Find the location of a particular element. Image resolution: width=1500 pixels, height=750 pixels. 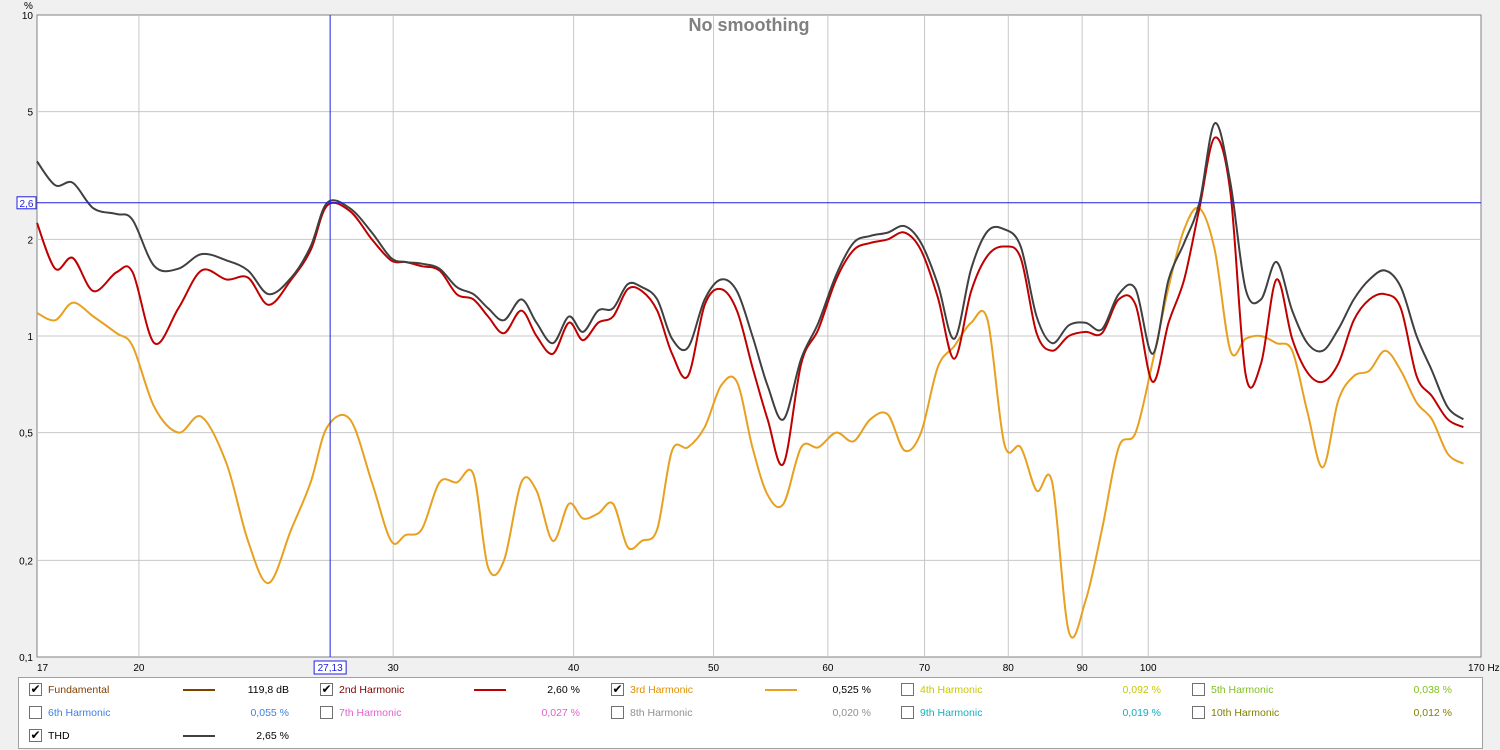

legend-item-thd: ✔ THD 2,65 % is located at coordinates (169, 736).